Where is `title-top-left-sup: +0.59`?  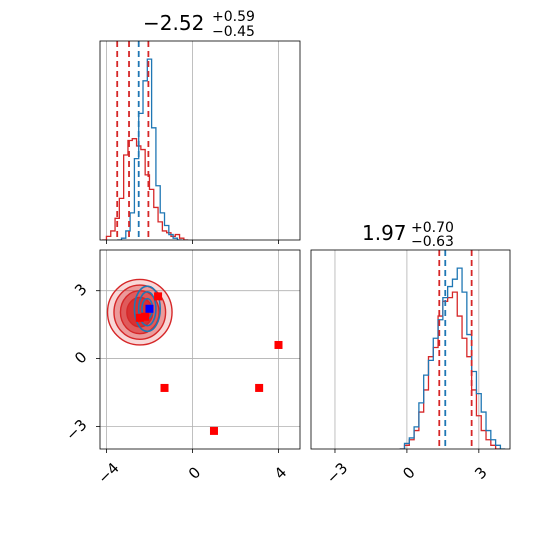 title-top-left-sup: +0.59 is located at coordinates (233, 17).